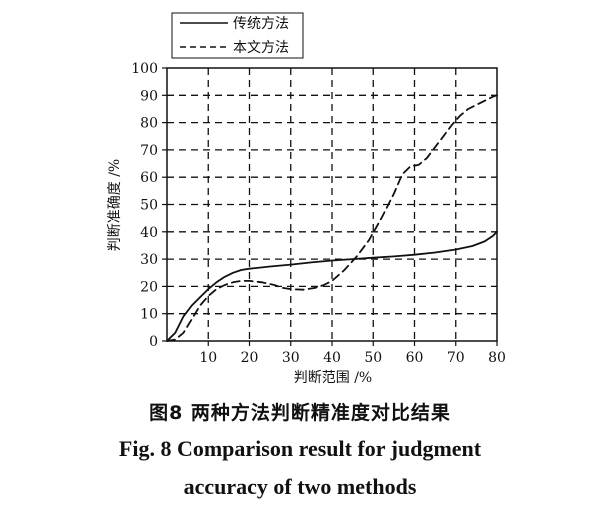 The image size is (600, 517). What do you see at coordinates (373, 358) in the screenshot?
I see `x-tick-label: 50` at bounding box center [373, 358].